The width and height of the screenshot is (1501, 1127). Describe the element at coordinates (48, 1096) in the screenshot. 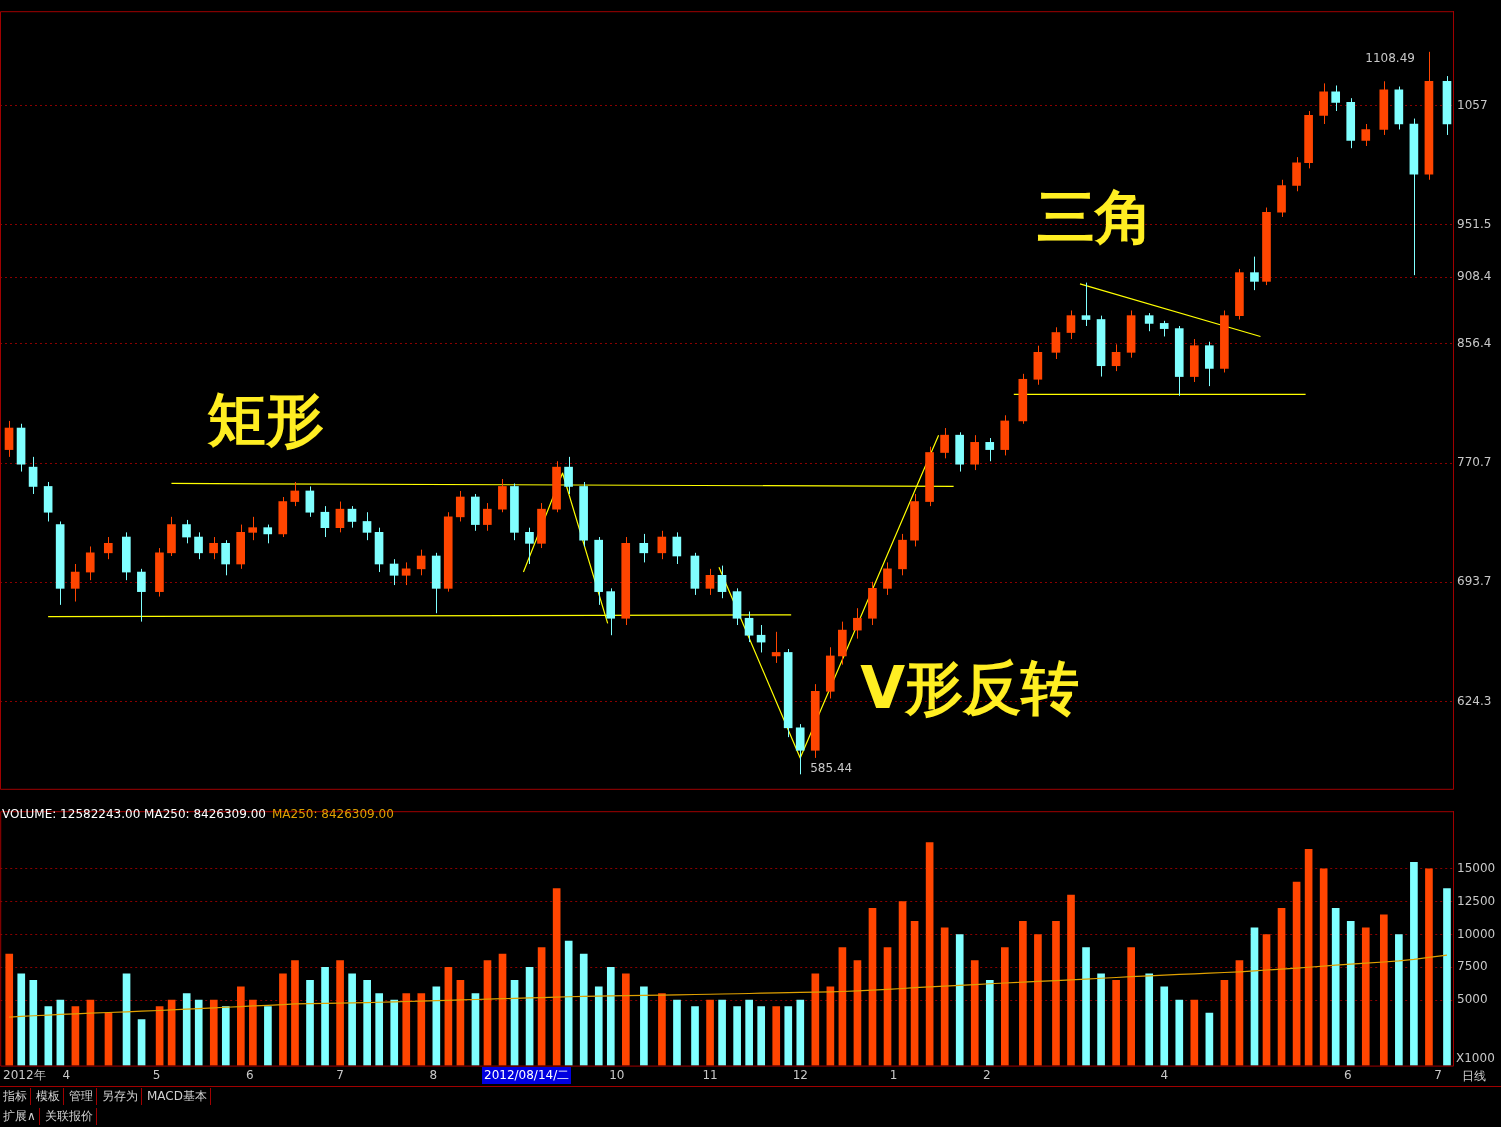

I see `text: 模板` at that location.